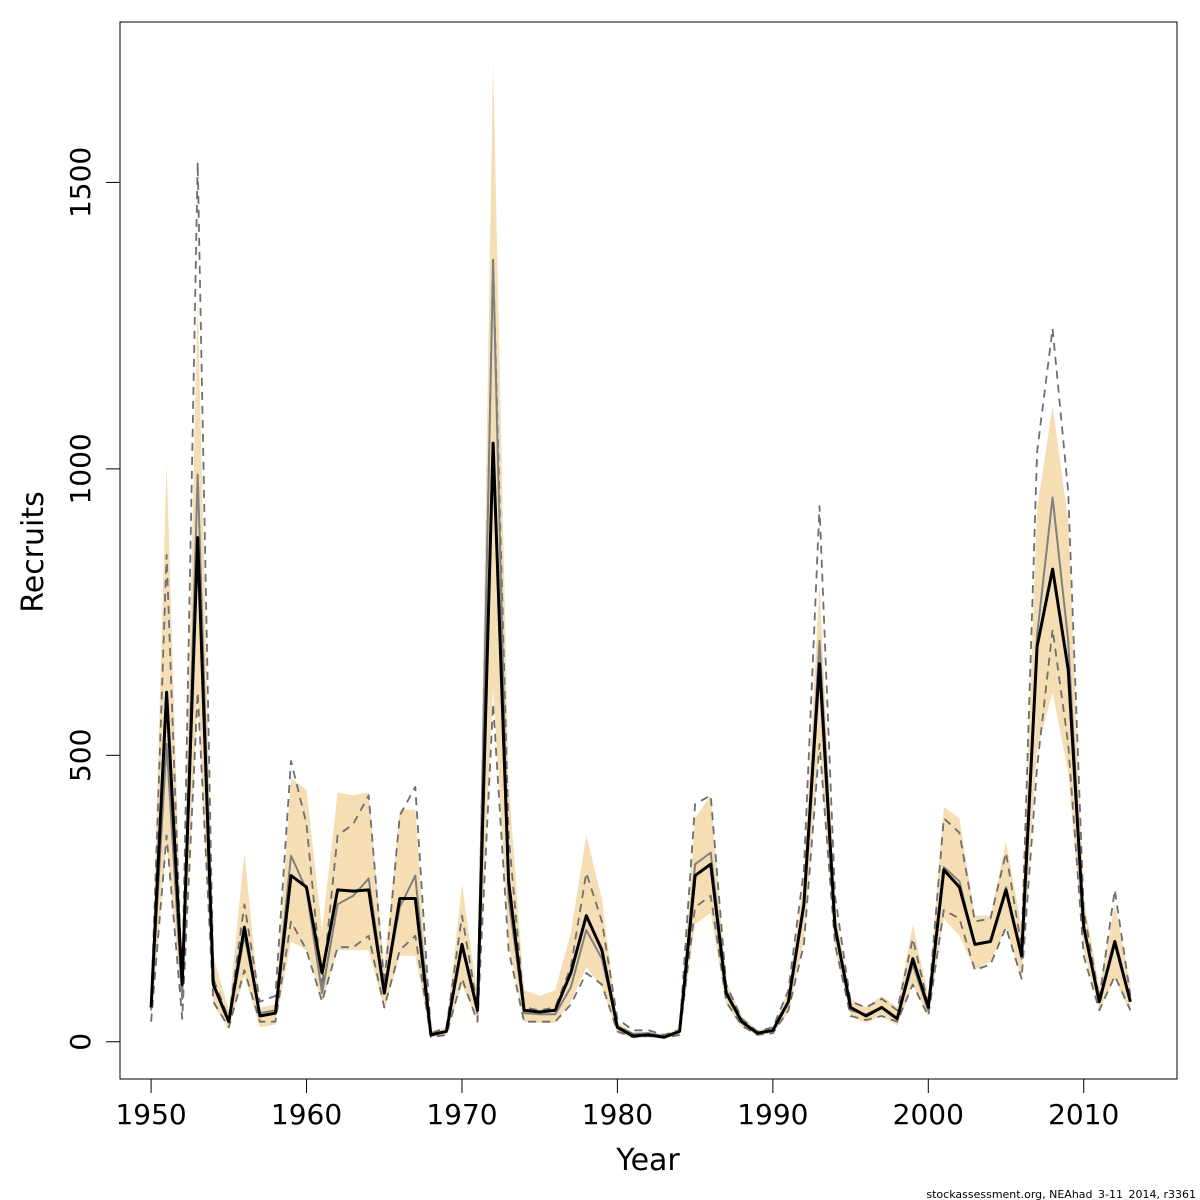  I want to click on x-tick-label: 1970, so click(461, 1114).